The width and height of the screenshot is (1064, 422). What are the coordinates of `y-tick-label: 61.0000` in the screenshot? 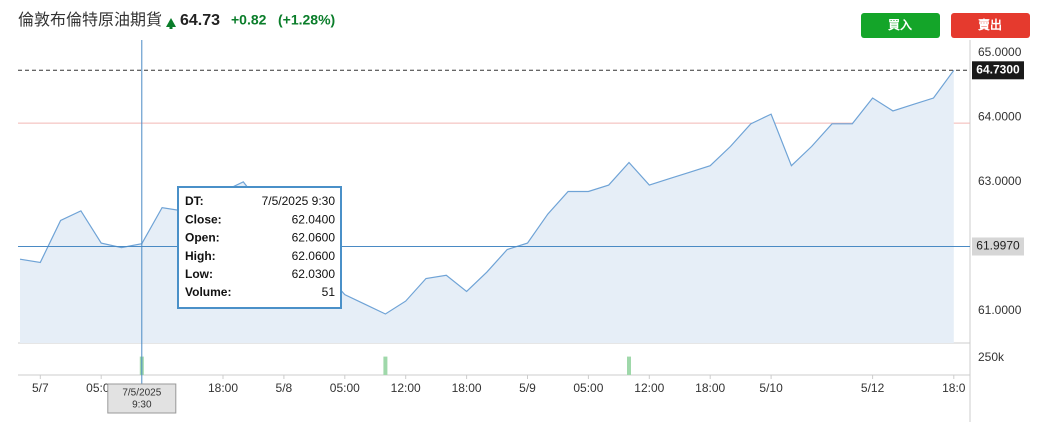 It's located at (1000, 310).